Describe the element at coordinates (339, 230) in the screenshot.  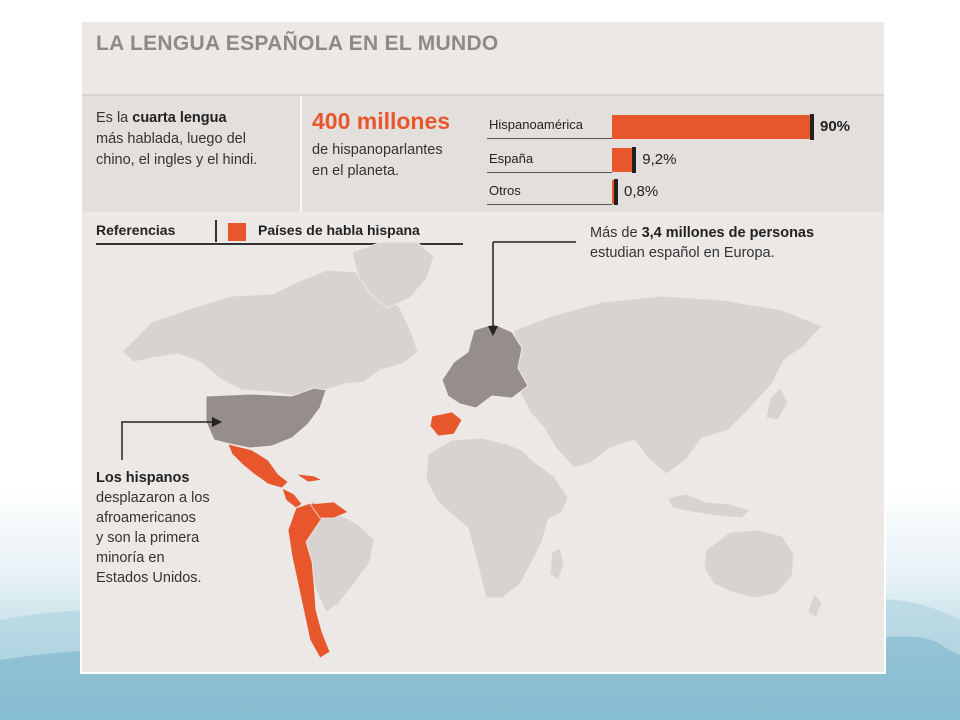
I see `legend-item-label: Países de habla hispana` at that location.